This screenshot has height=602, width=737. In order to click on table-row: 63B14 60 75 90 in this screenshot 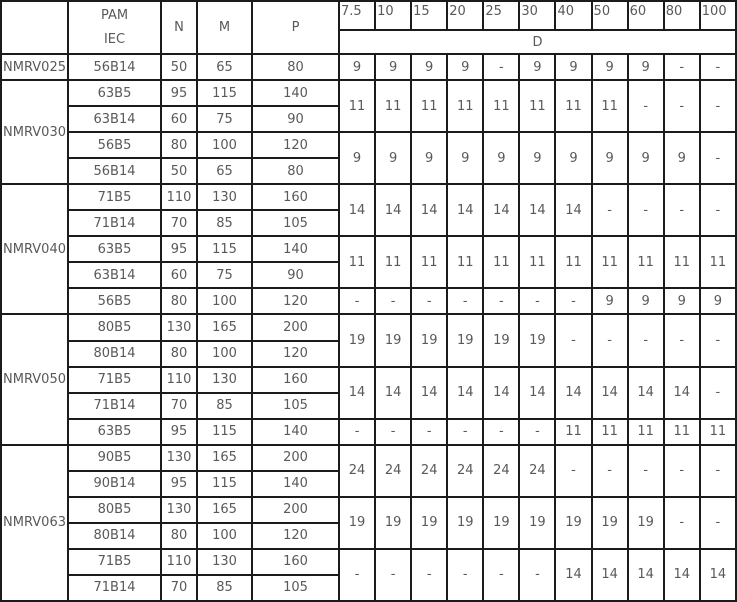, I will do `click(368, 275)`.